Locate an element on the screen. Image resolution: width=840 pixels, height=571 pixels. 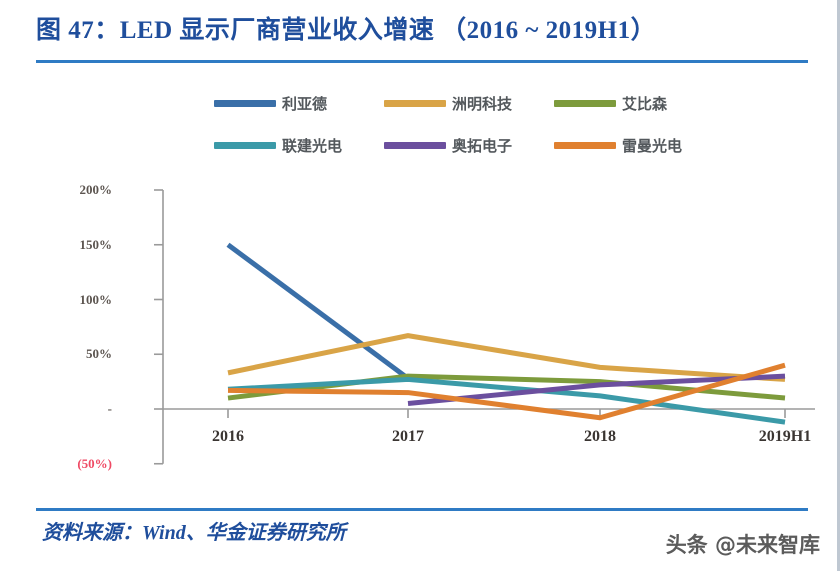
source-note: 资料来源：Wind、华金证券研究所 is located at coordinates (194, 533).